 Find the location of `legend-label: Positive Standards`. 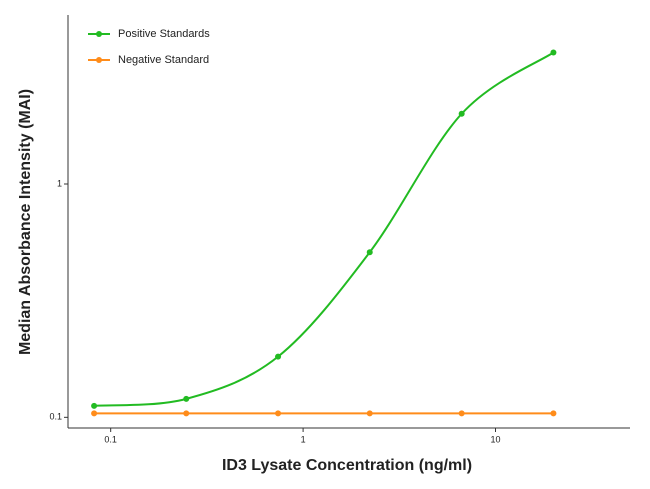

legend-label: Positive Standards is located at coordinates (164, 34).